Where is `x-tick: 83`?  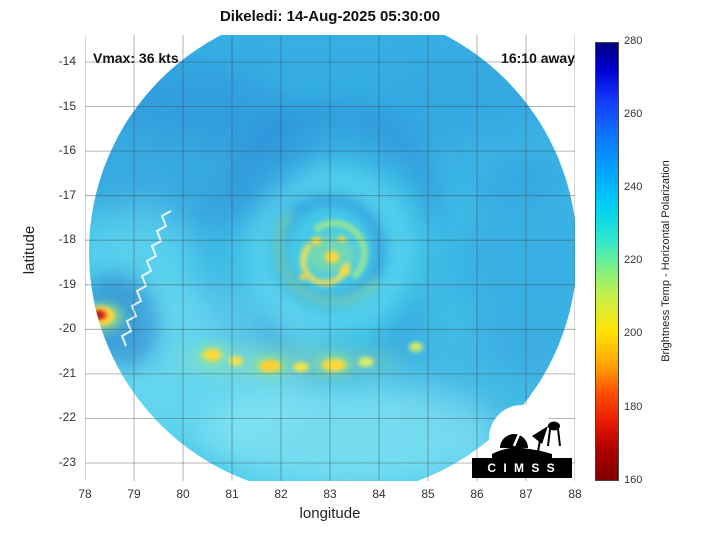 x-tick: 83 is located at coordinates (330, 494).